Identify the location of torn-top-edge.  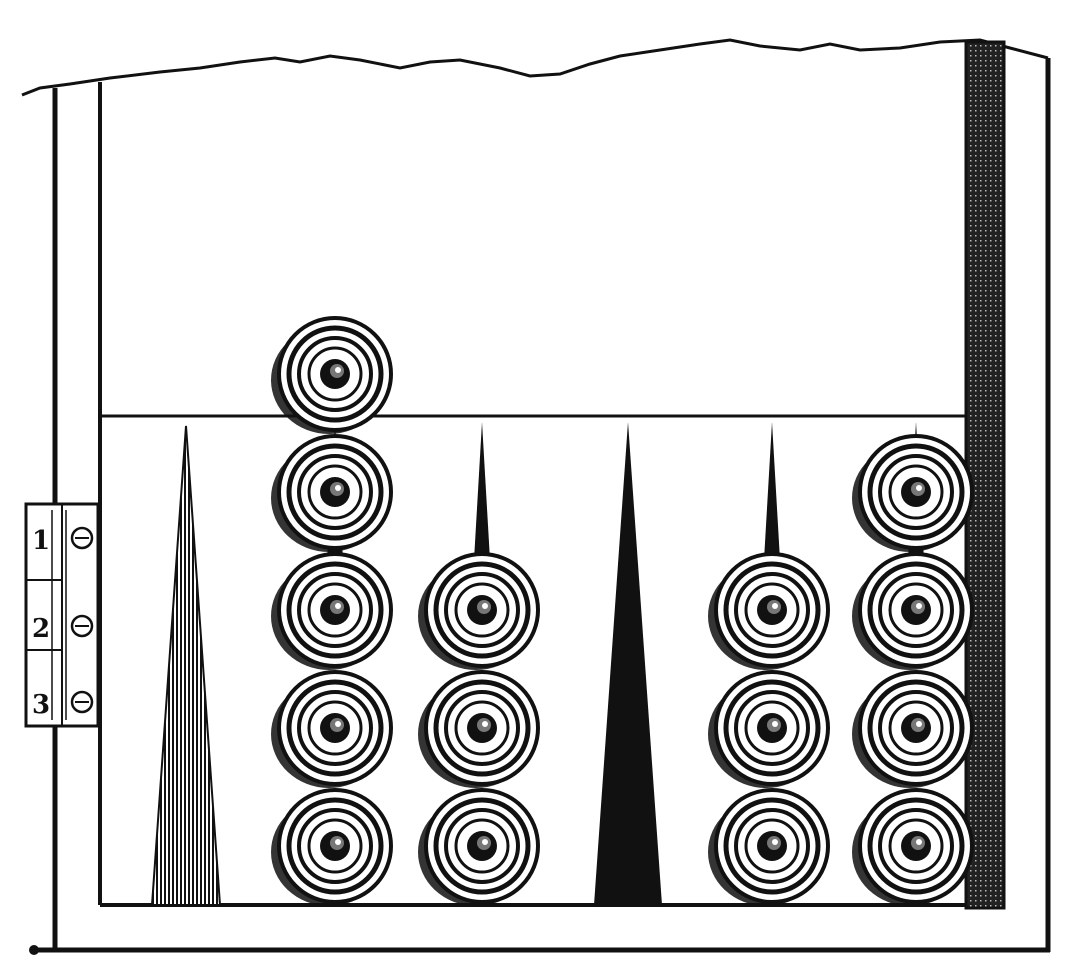
(535, 67).